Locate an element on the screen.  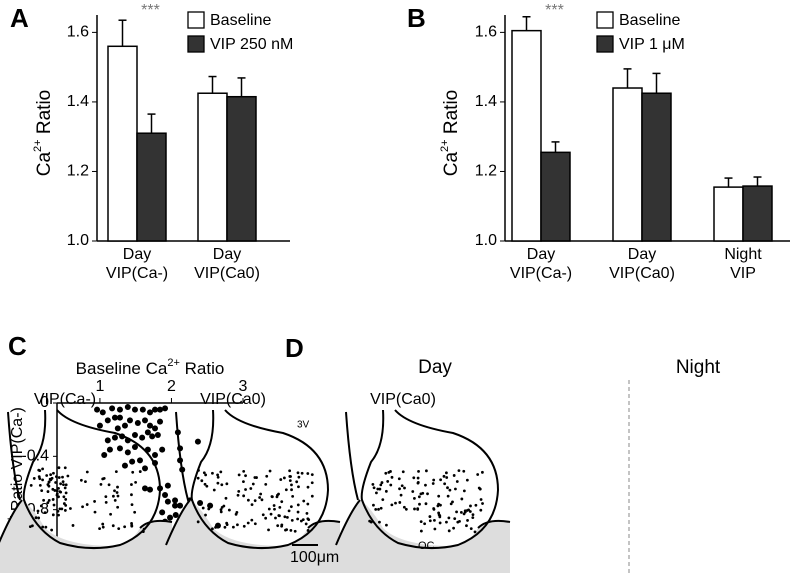
y-axis-label-part: Ca is located at coordinates (451, 164).